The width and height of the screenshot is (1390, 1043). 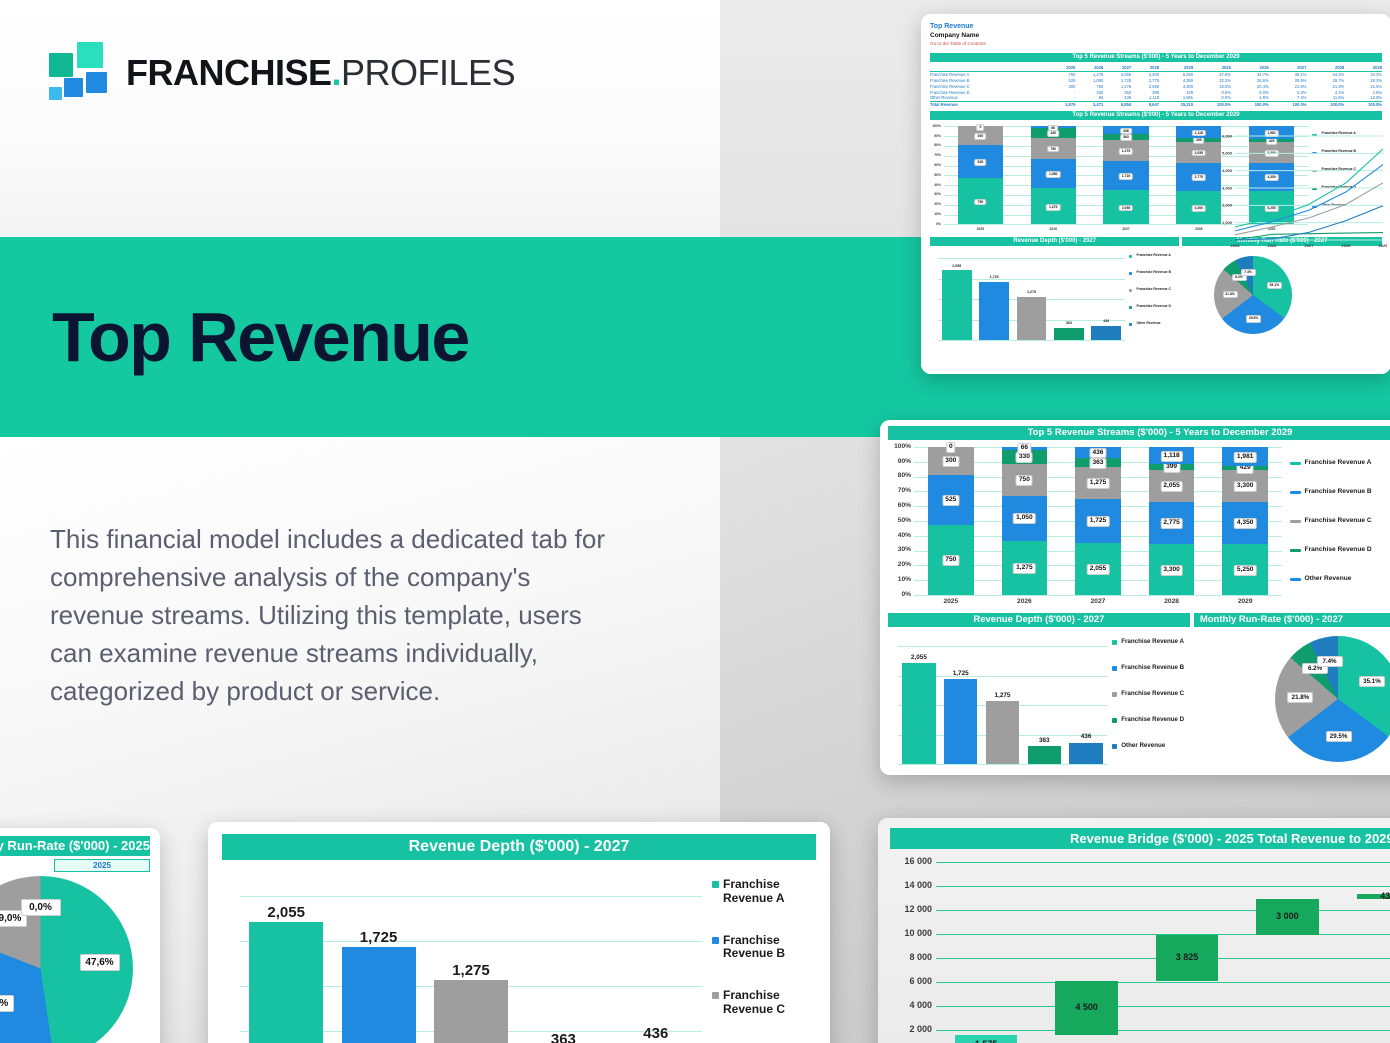 What do you see at coordinates (1126, 131) in the screenshot?
I see `bar-value-label: 436` at bounding box center [1126, 131].